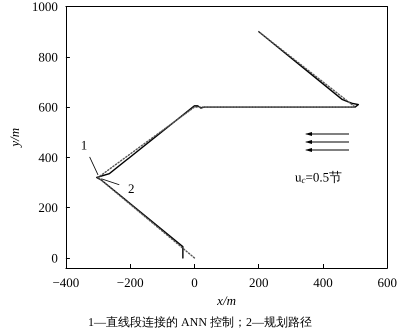 The width and height of the screenshot is (400, 332). Describe the element at coordinates (194, 282) in the screenshot. I see `x-tick-label: 0` at that location.